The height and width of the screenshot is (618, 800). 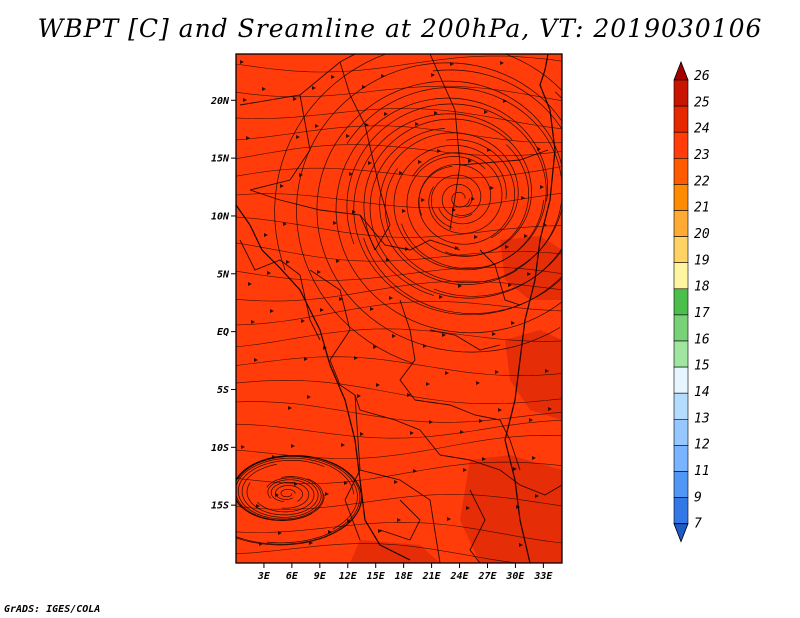 What do you see at coordinates (220, 159) in the screenshot?
I see `y-tick-label: 15N` at bounding box center [220, 159].